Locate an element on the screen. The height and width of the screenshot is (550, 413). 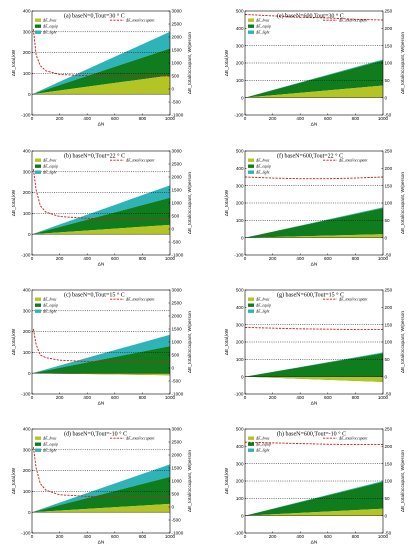
legend-label-occupant: ΔE_total/occupant is located at coordinates (353, 21).